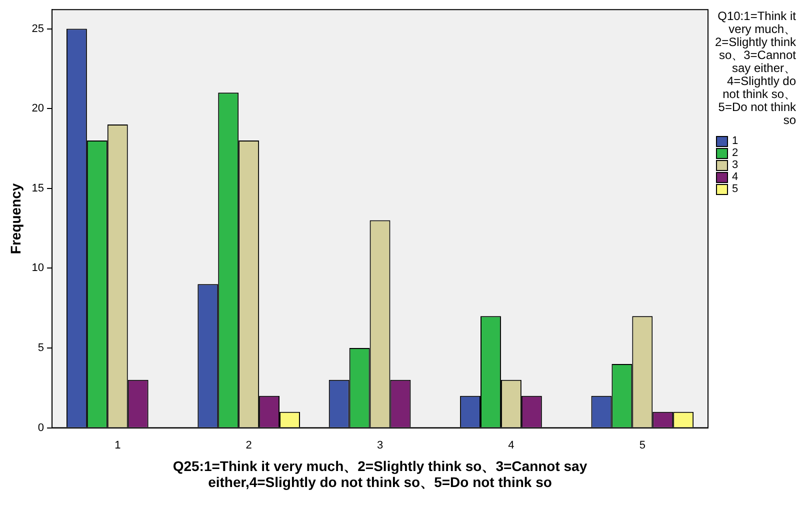  Describe the element at coordinates (380, 474) in the screenshot. I see `x-axis-title: Q25:1=Think it very much、2=Slightly think so、3=Cannot say either,4=Slightly do not think so、5=Do not think so` at that location.